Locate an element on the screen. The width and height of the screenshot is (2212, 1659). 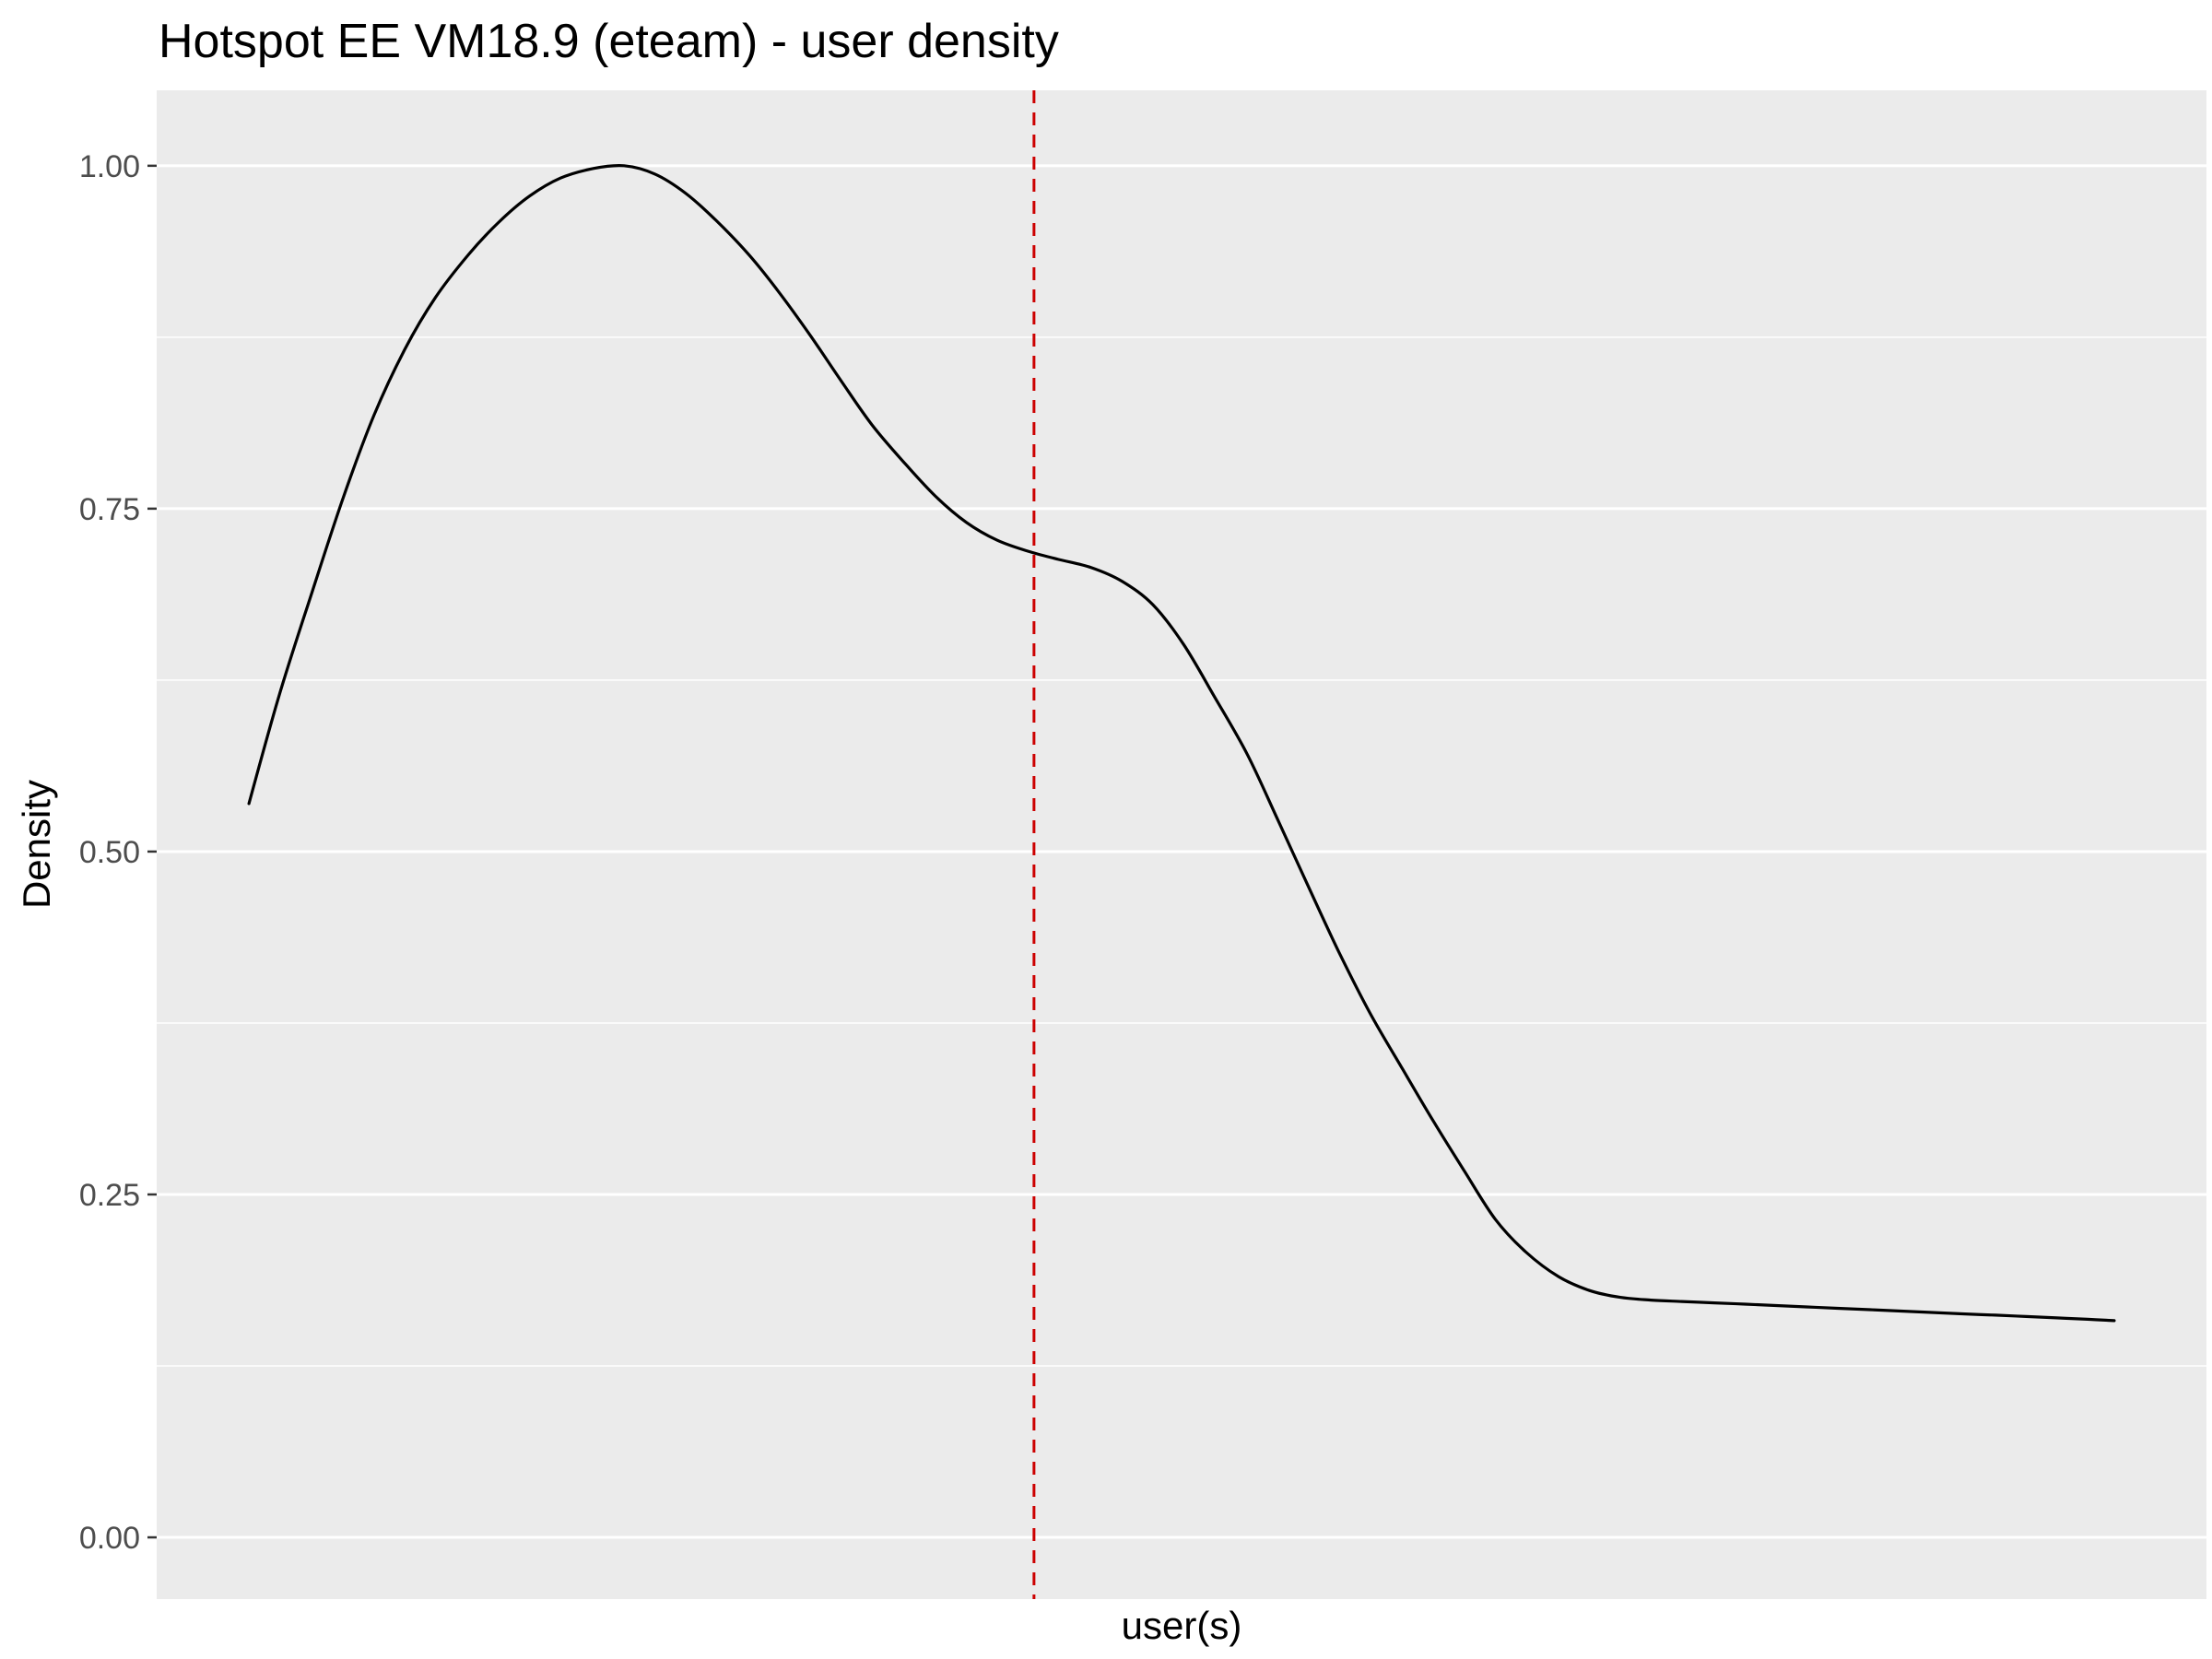
y-axis: 0.00 0.25 0.50 0.75 1.00 is located at coordinates (118, 852).